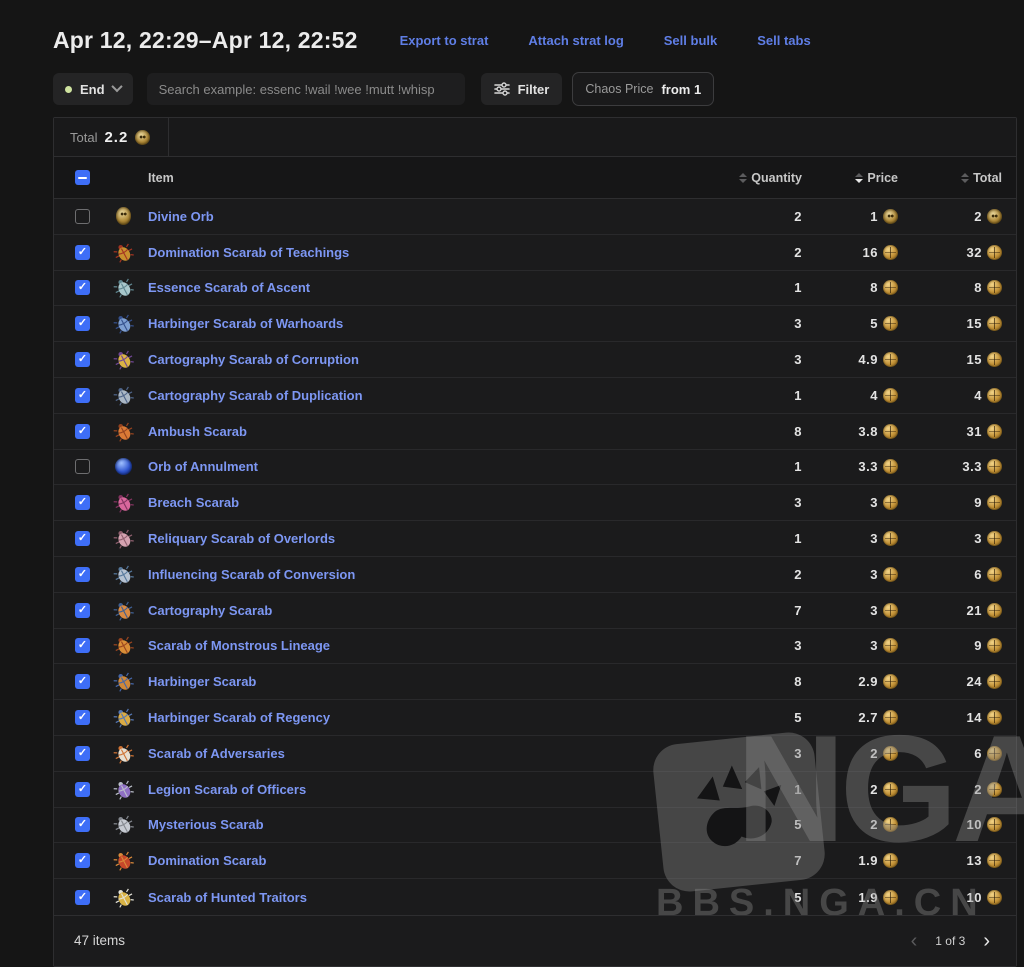 Image resolution: width=1024 pixels, height=967 pixels. I want to click on table-row: ✓ Harbinger Scarab 8 2.9 24, so click(535, 682).